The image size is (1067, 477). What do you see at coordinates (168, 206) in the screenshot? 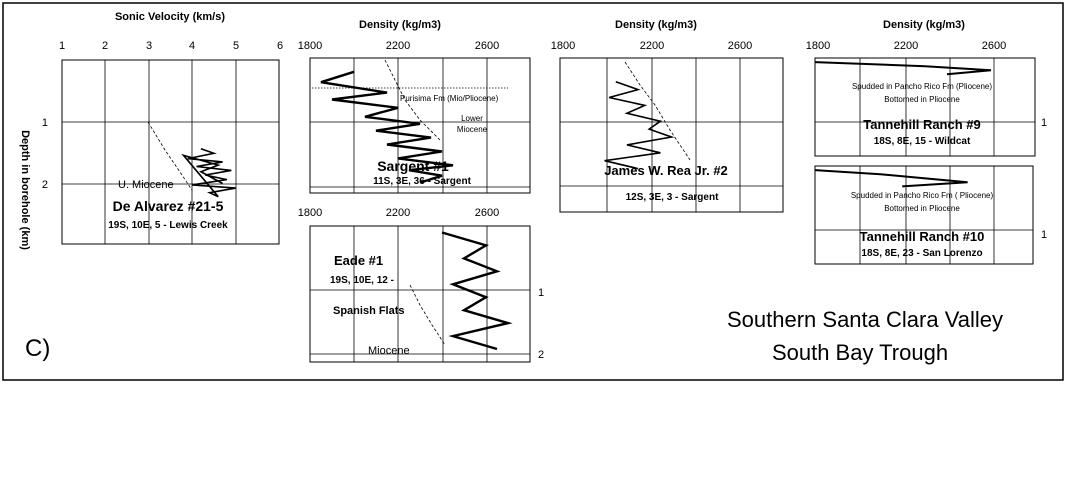
I see `well-name: De Alvarez #21-5` at bounding box center [168, 206].